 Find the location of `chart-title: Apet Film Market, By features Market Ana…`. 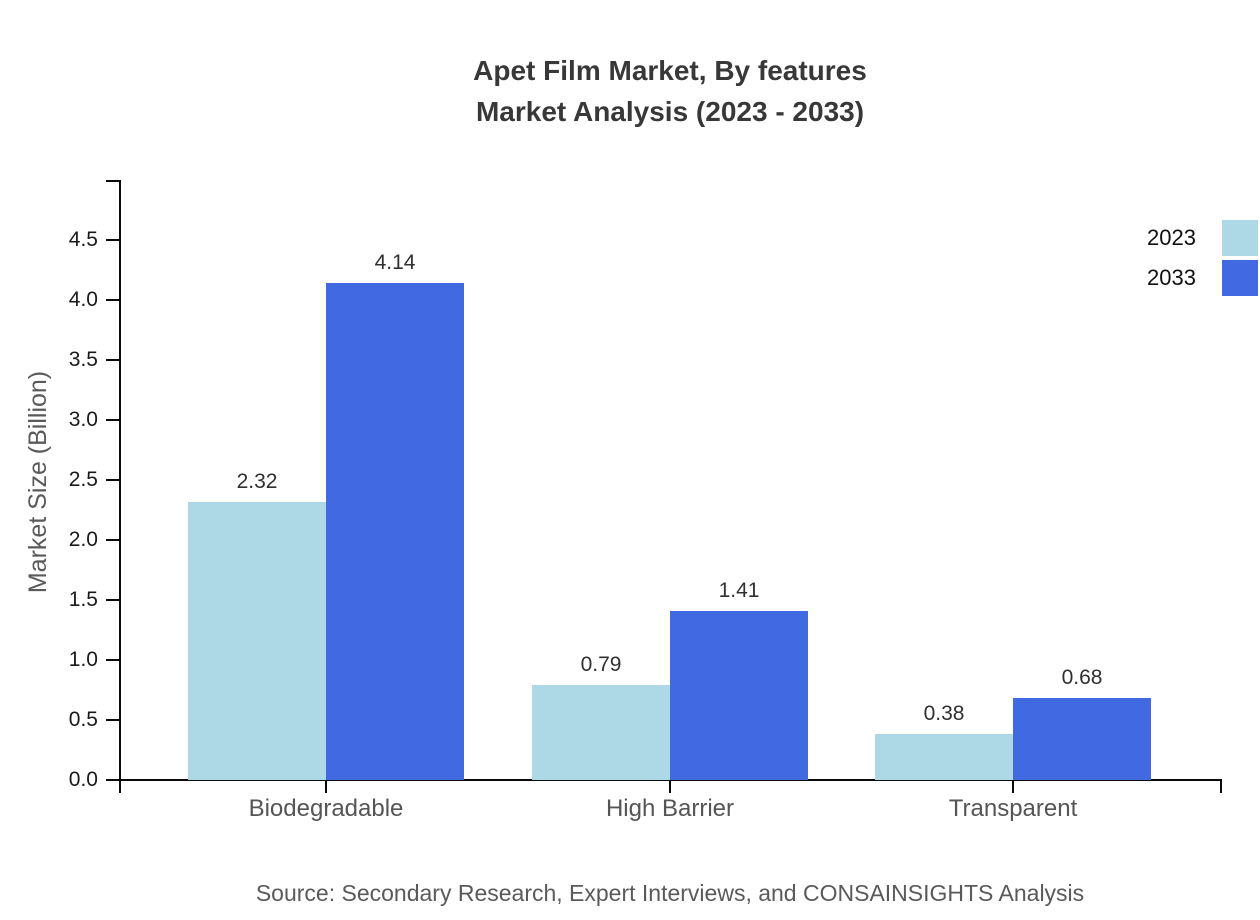

chart-title: Apet Film Market, By features Market Ana… is located at coordinates (670, 91).